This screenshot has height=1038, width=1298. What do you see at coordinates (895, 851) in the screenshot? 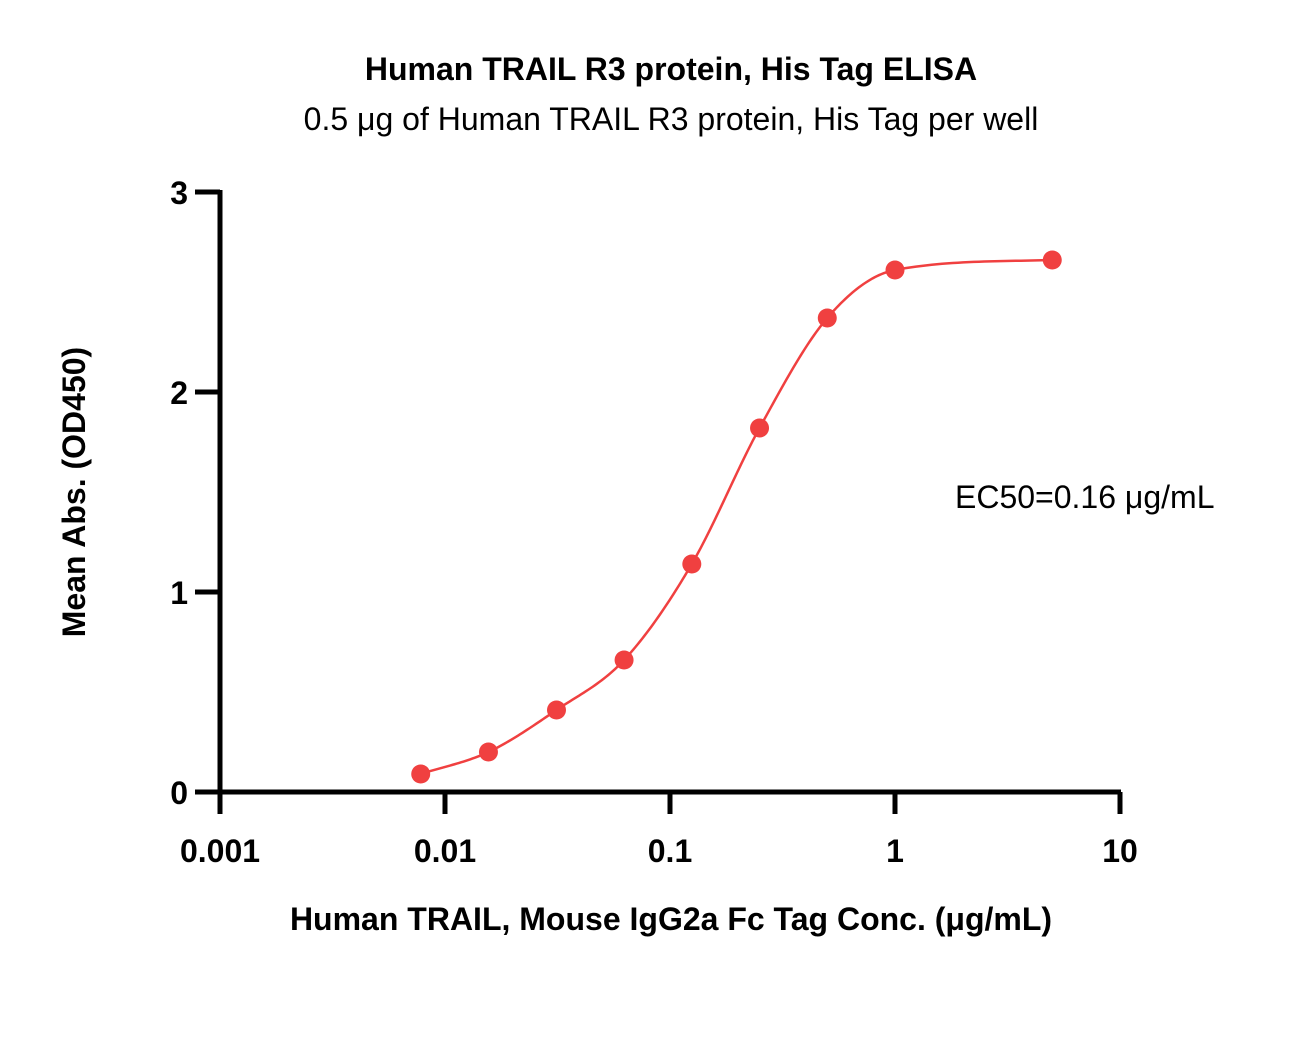
I see `x-tick-label: 1` at bounding box center [895, 851].